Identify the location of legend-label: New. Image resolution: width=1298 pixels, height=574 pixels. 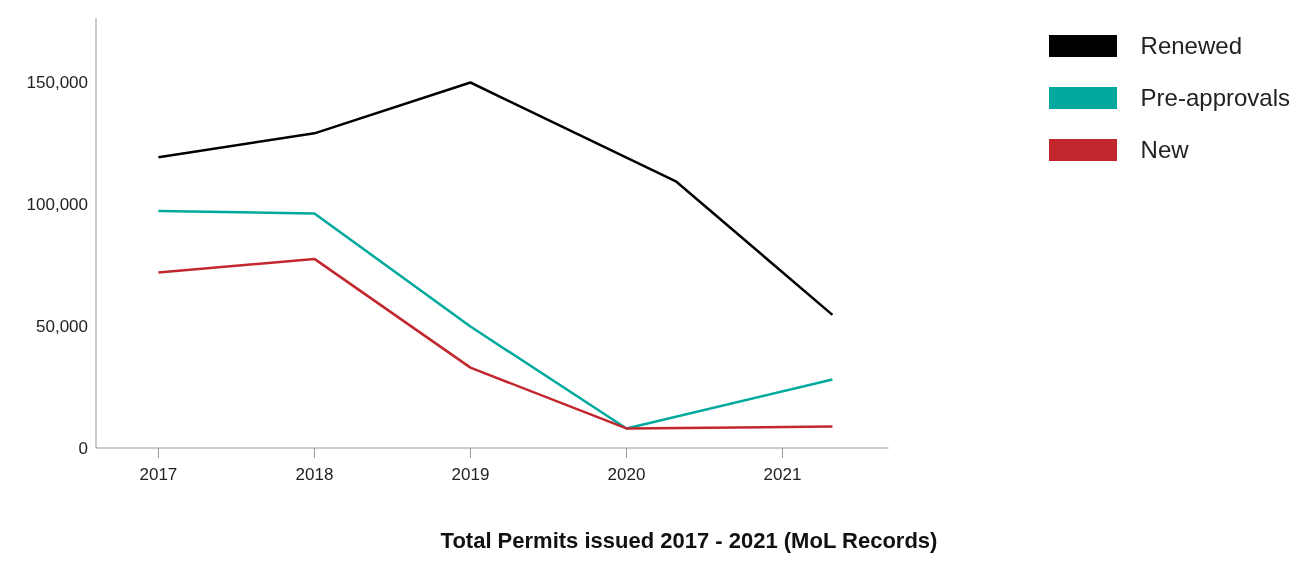
(1164, 150).